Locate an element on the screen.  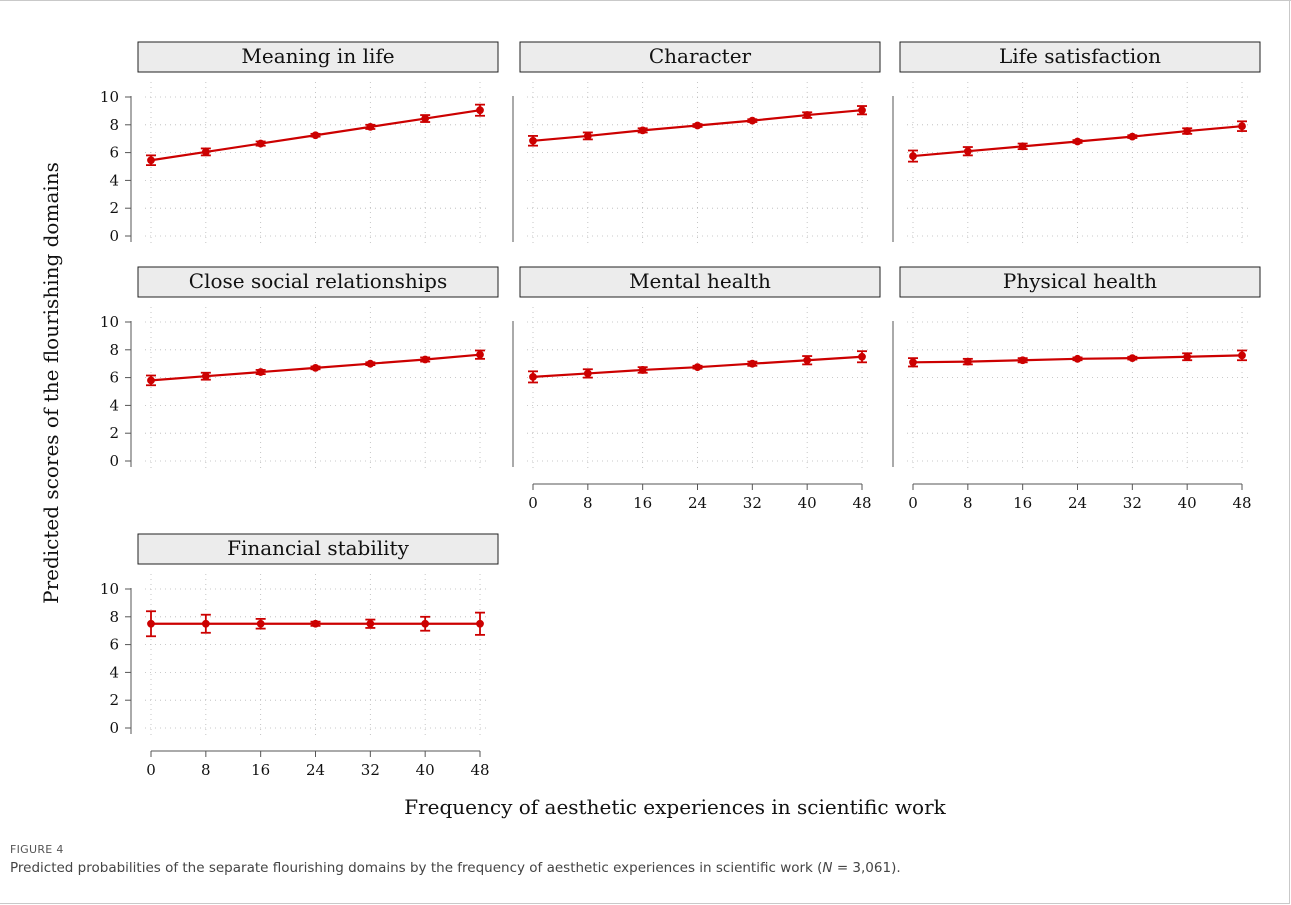
panel-close-social-relationships: Close social relationships 0 2 4 6 8 10 is located at coordinates (299, 368).